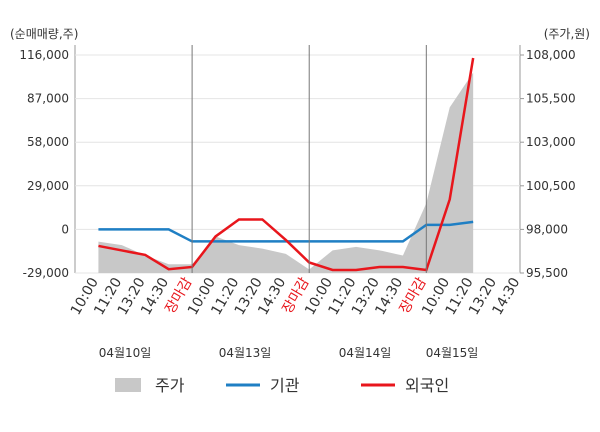 This screenshot has height=432, width=600. Describe the element at coordinates (427, 385) in the screenshot. I see `legend-label: 외국인` at that location.